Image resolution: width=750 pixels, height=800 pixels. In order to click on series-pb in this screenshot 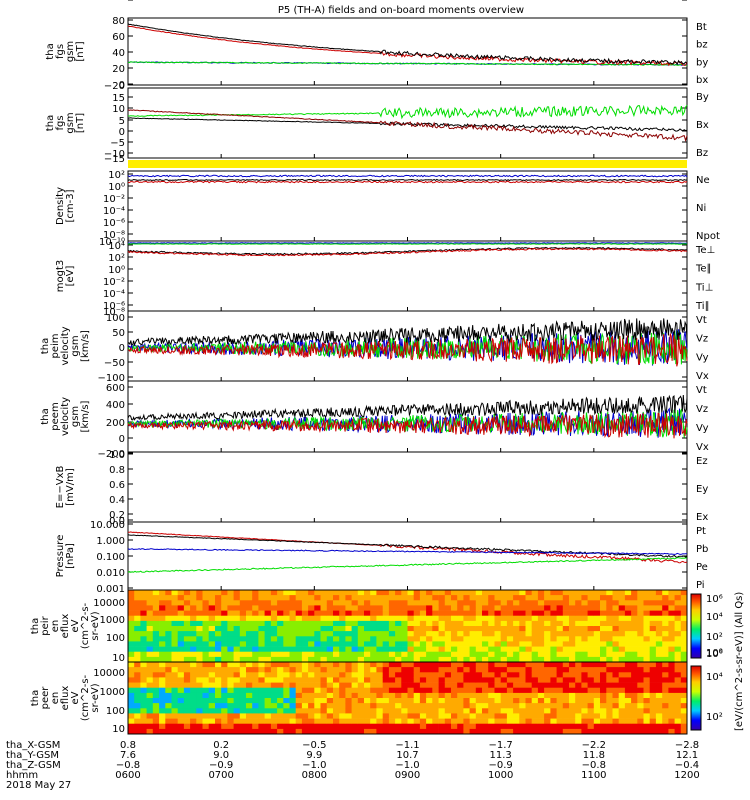, I will do `click(408, 547)`.